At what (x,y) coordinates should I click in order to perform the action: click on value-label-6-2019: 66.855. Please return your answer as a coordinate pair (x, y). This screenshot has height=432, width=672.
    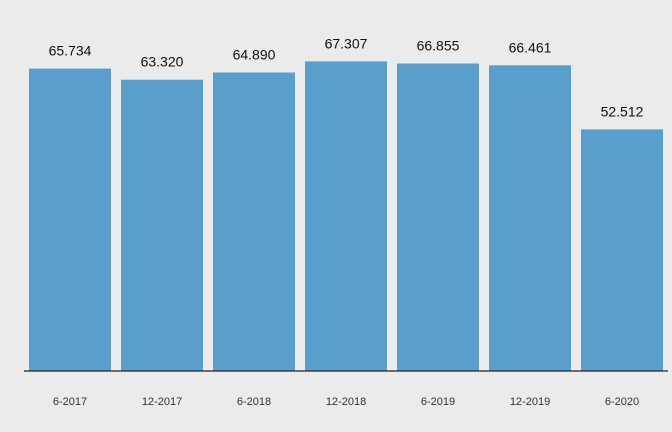
    Looking at the image, I should click on (438, 46).